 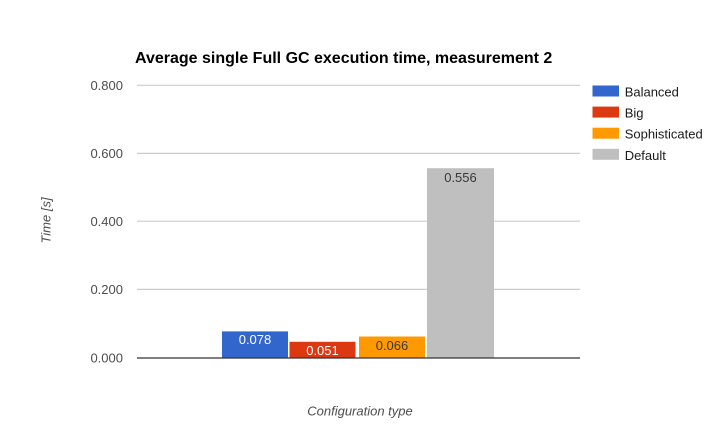 What do you see at coordinates (634, 113) in the screenshot?
I see `svg-text: Big` at bounding box center [634, 113].